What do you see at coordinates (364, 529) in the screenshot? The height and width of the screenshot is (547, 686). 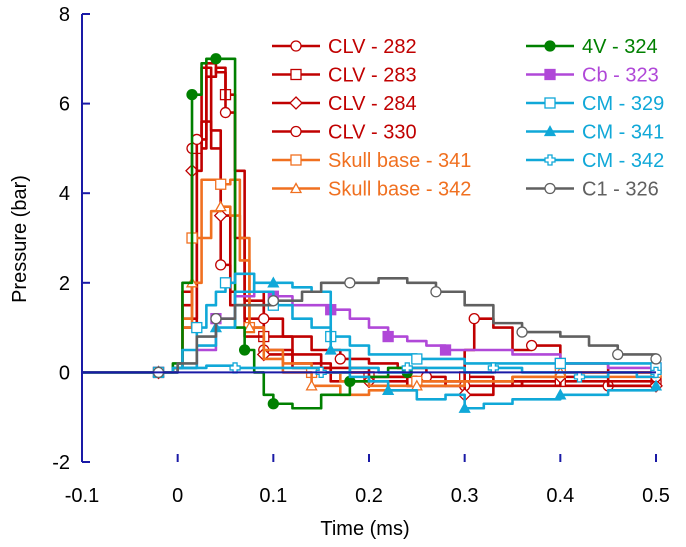 I see `x-axis-title: Time (ms)` at bounding box center [364, 529].